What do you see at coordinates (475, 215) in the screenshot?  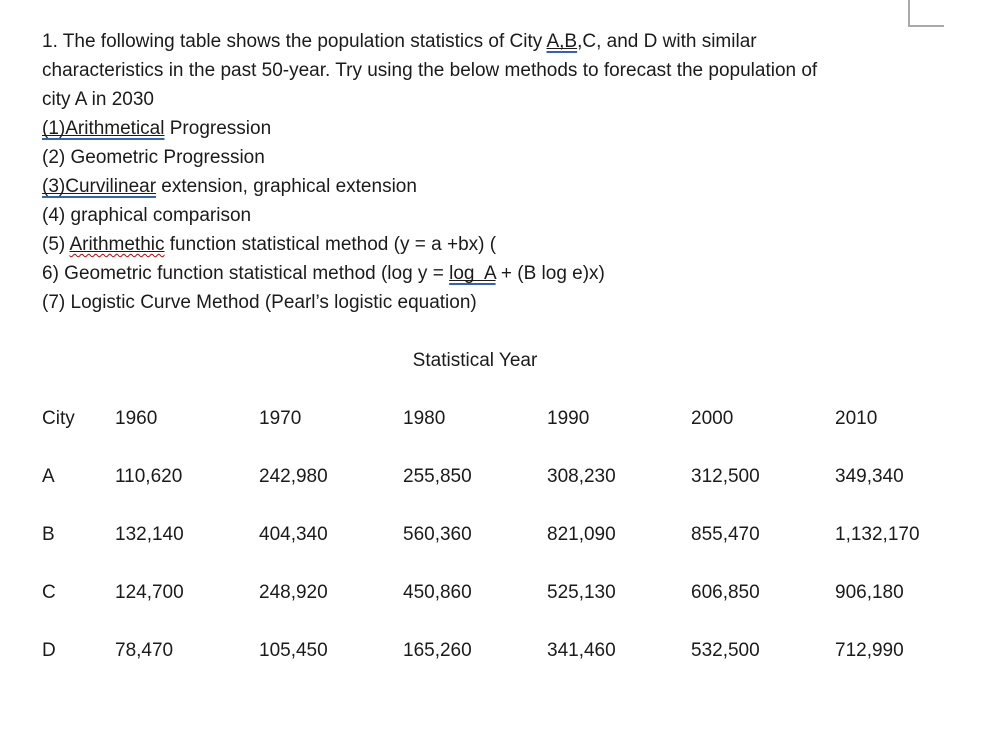 I see `text-line: (4) graphical comparison` at bounding box center [475, 215].